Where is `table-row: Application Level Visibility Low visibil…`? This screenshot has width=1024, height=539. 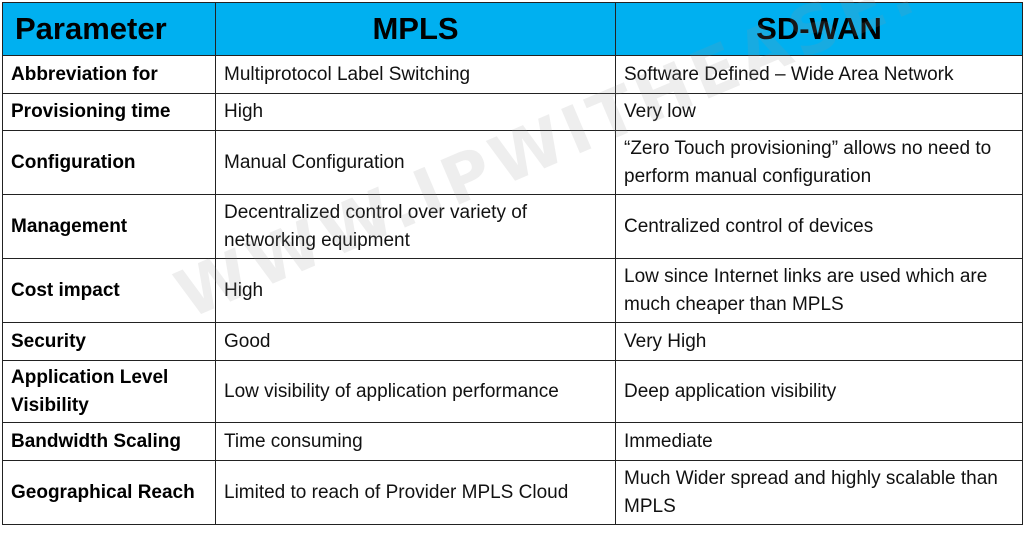
table-row: Application Level Visibility Low visibil… is located at coordinates (512, 391).